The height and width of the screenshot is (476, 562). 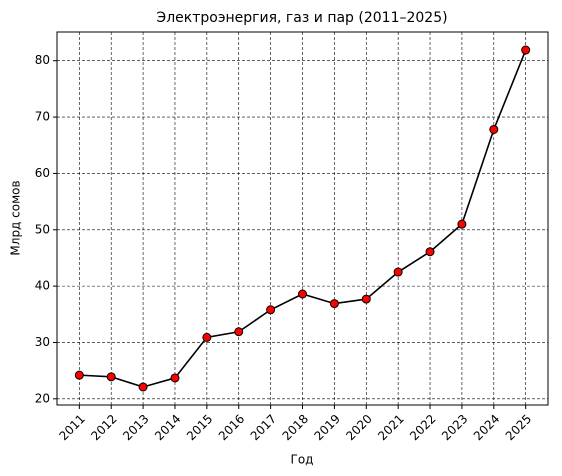 I want to click on y-tick-label: 40, so click(x=42, y=286).